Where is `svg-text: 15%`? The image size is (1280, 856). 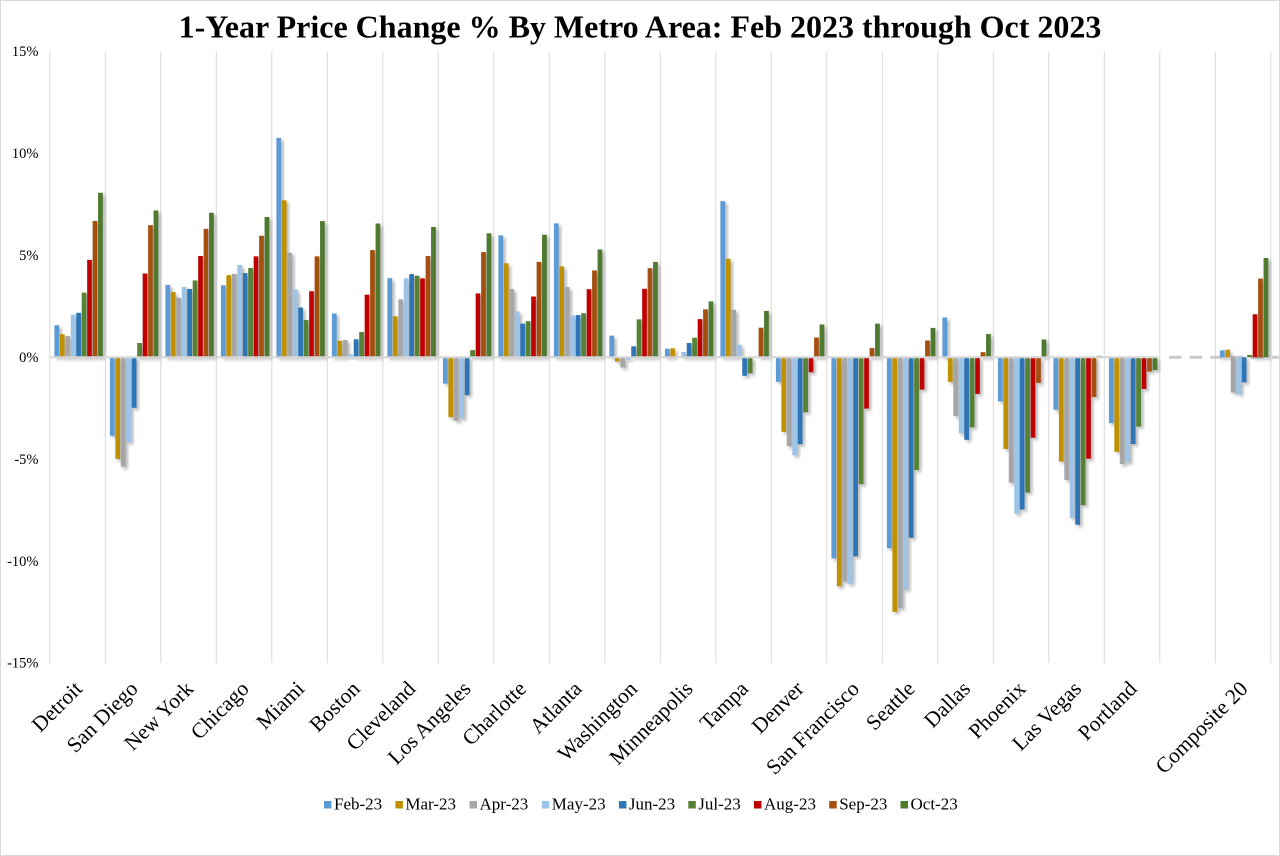 svg-text: 15% is located at coordinates (25, 52).